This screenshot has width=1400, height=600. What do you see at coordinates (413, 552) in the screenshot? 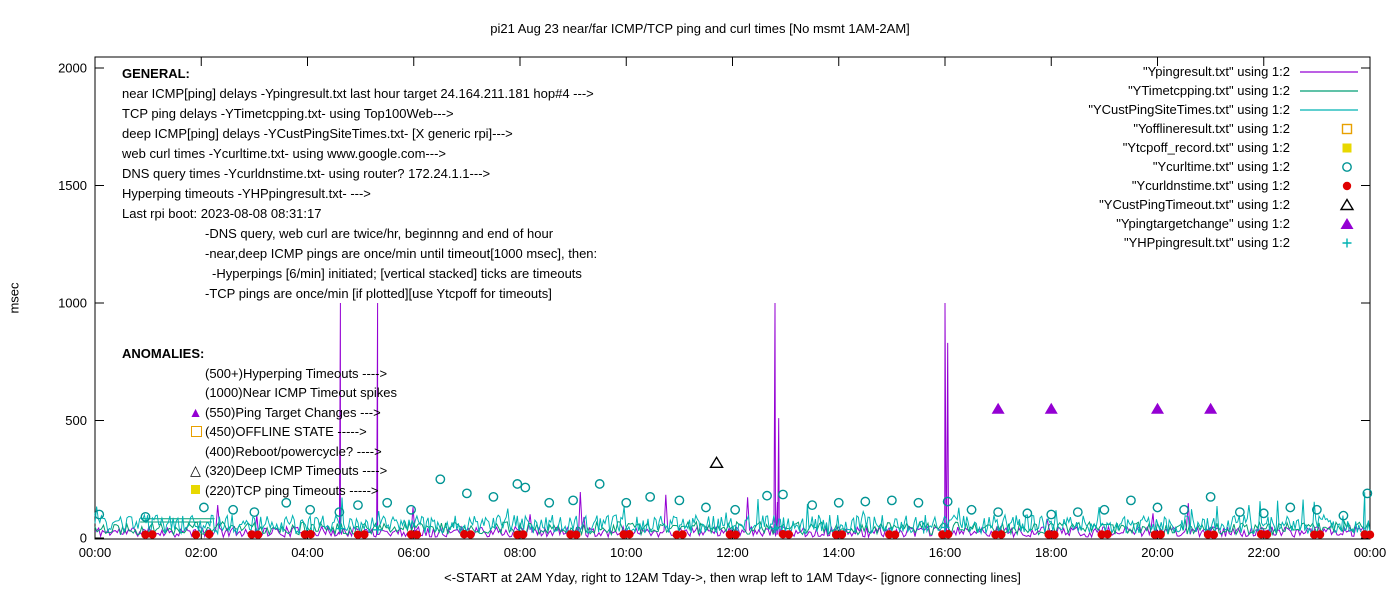
I see `x-tick-label: 06:00` at bounding box center [413, 552].